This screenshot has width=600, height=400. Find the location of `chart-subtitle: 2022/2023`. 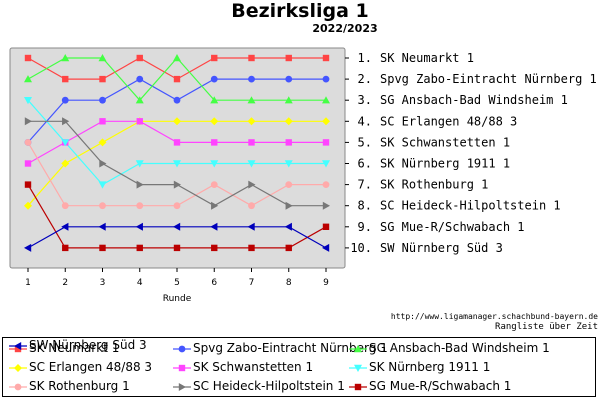

chart-subtitle: 2022/2023 is located at coordinates (345, 28).